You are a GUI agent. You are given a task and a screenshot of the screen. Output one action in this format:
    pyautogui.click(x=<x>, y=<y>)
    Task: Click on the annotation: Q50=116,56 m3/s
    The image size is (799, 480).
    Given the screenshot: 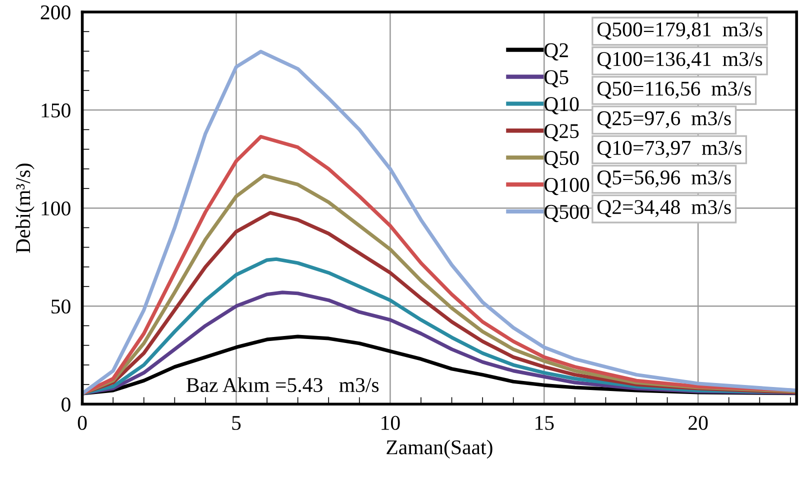 What is the action you would take?
    pyautogui.click(x=674, y=90)
    